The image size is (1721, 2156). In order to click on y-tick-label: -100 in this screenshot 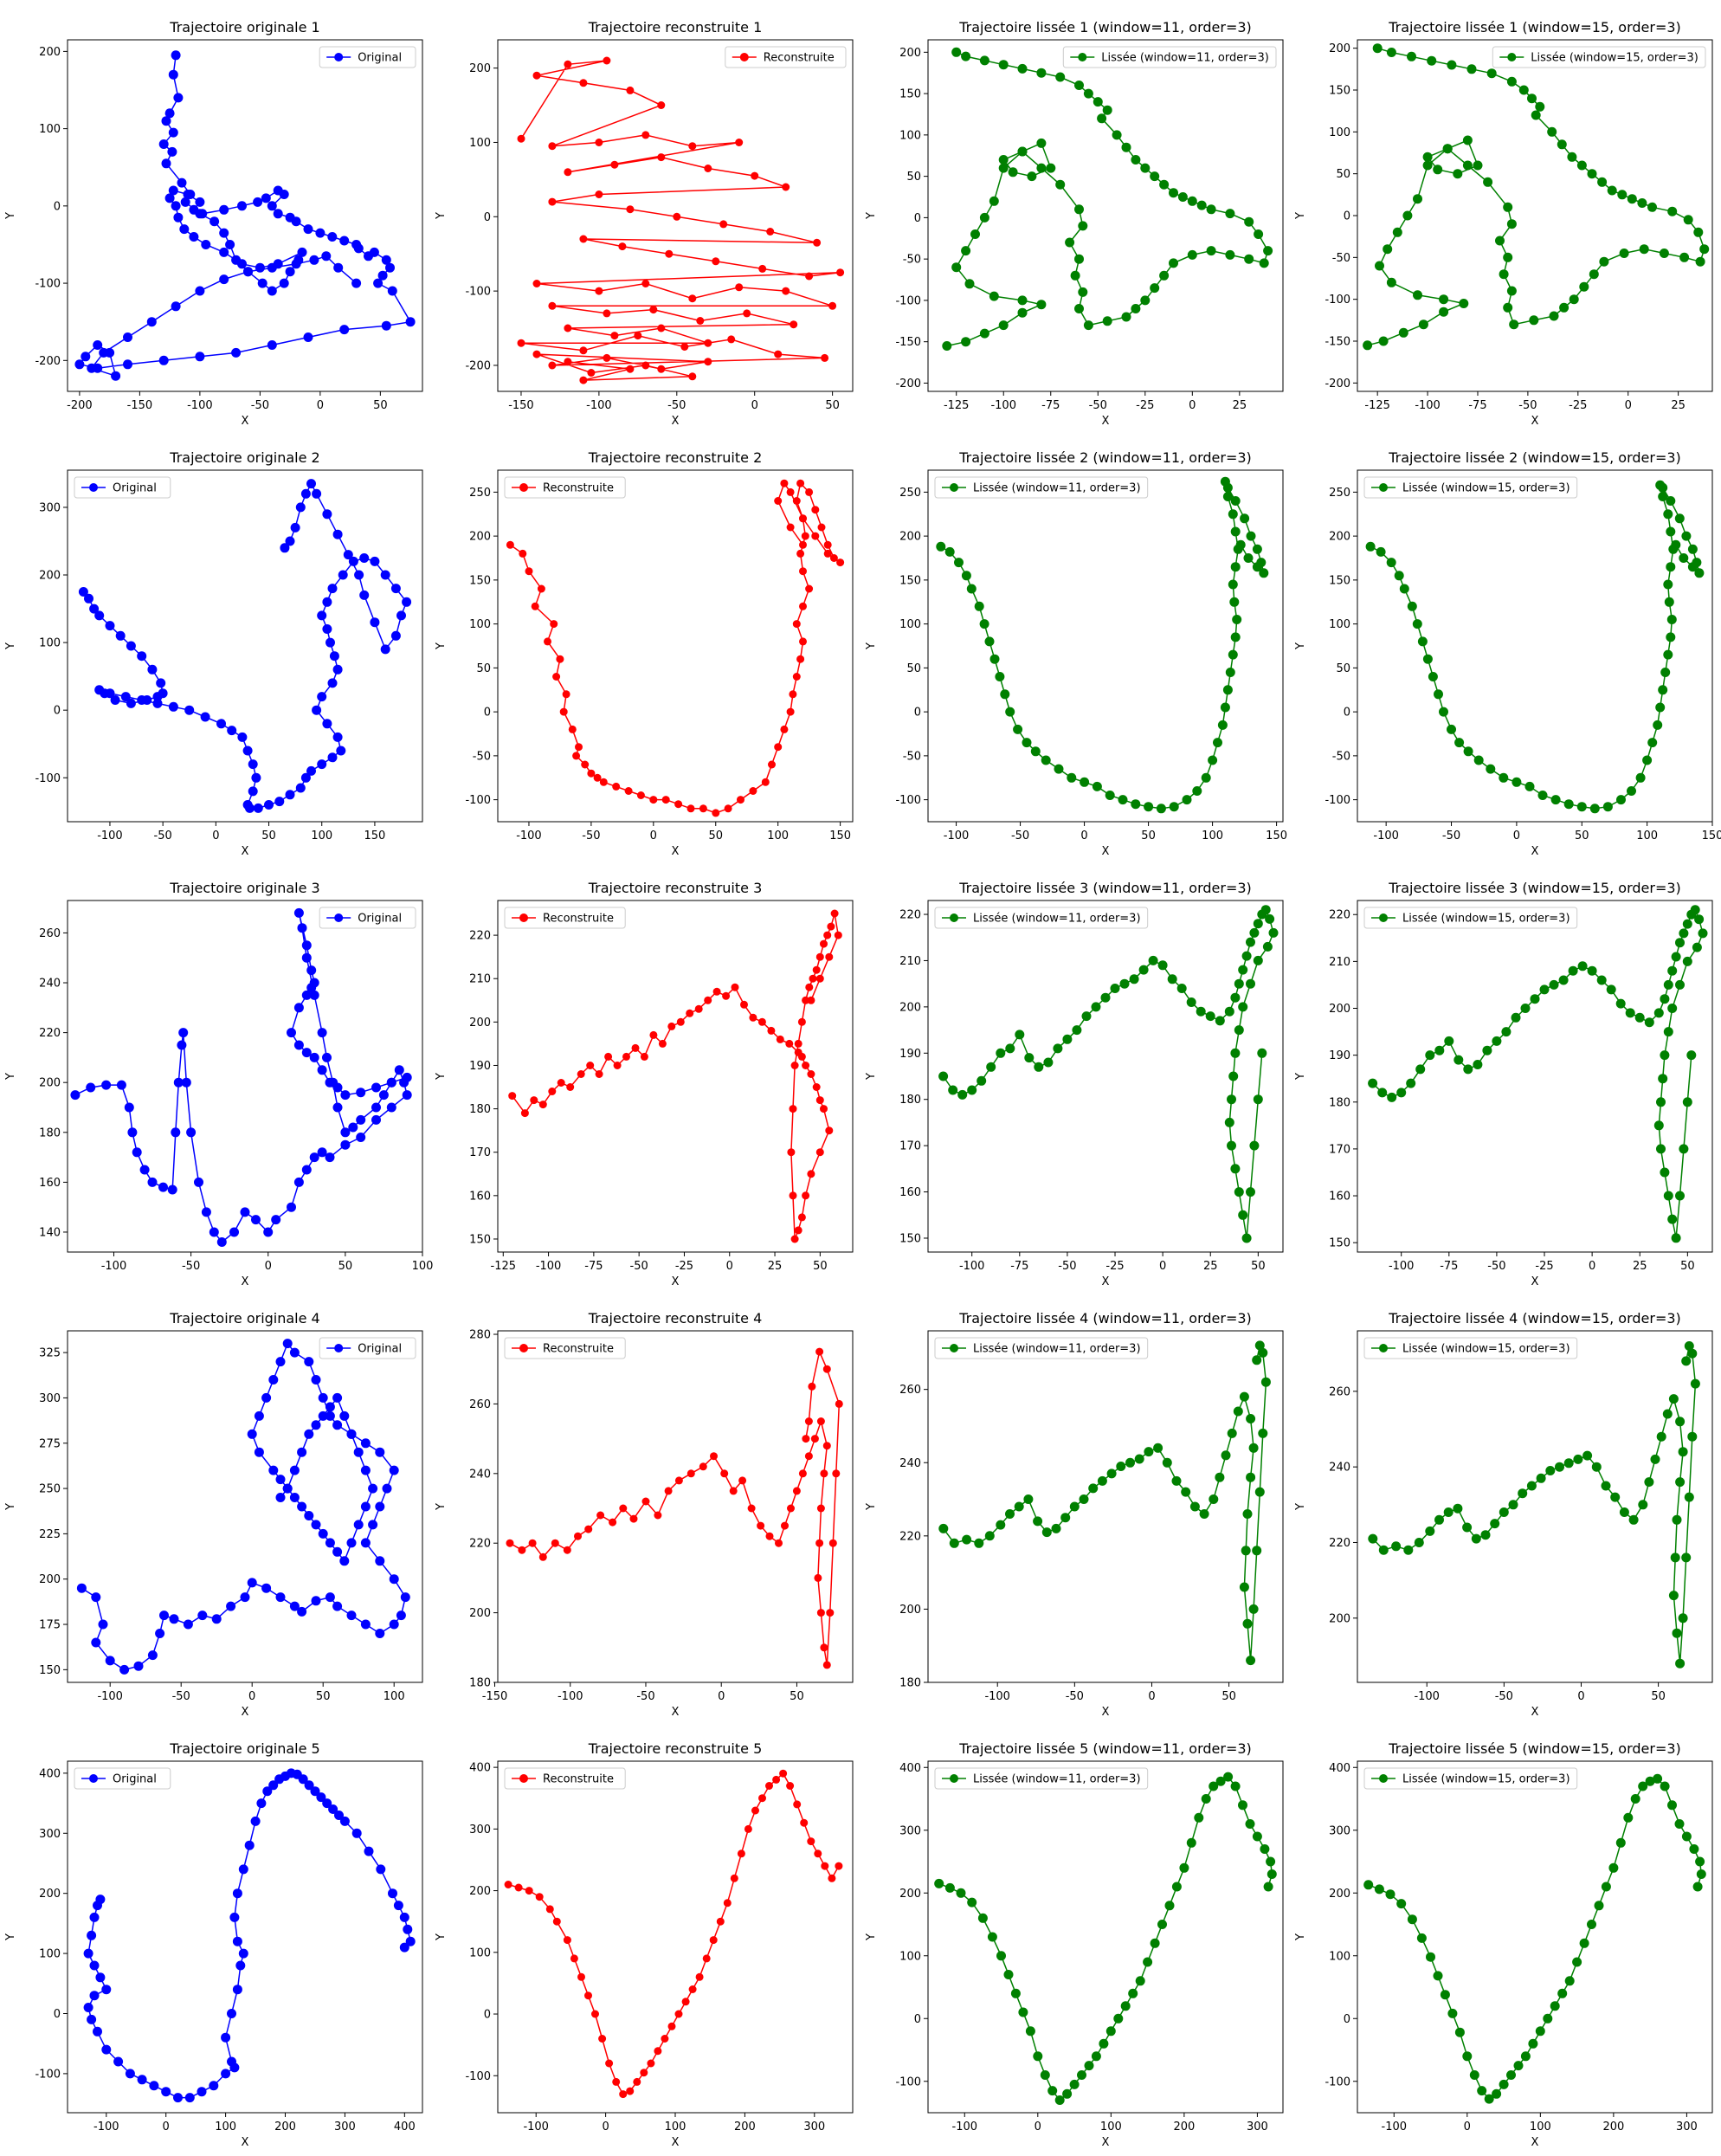, I will do `click(48, 2074)`.